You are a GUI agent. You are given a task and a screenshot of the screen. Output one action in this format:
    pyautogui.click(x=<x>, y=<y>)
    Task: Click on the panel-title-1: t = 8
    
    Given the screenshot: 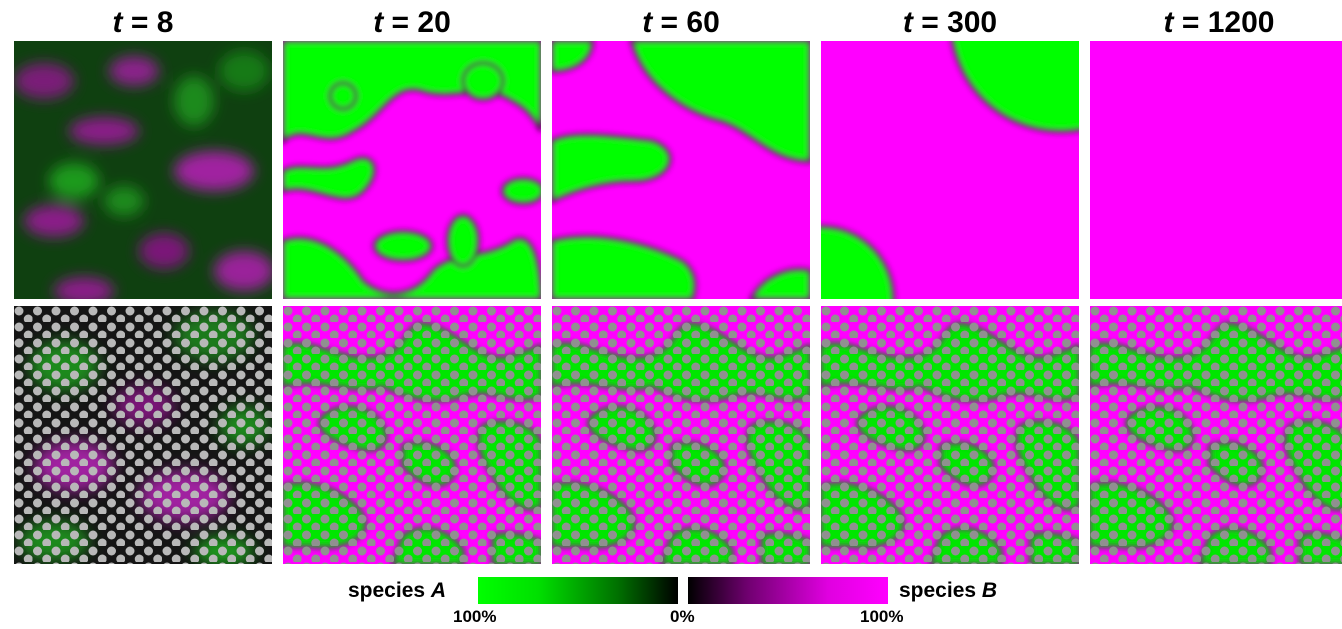 What is the action you would take?
    pyautogui.click(x=143, y=22)
    